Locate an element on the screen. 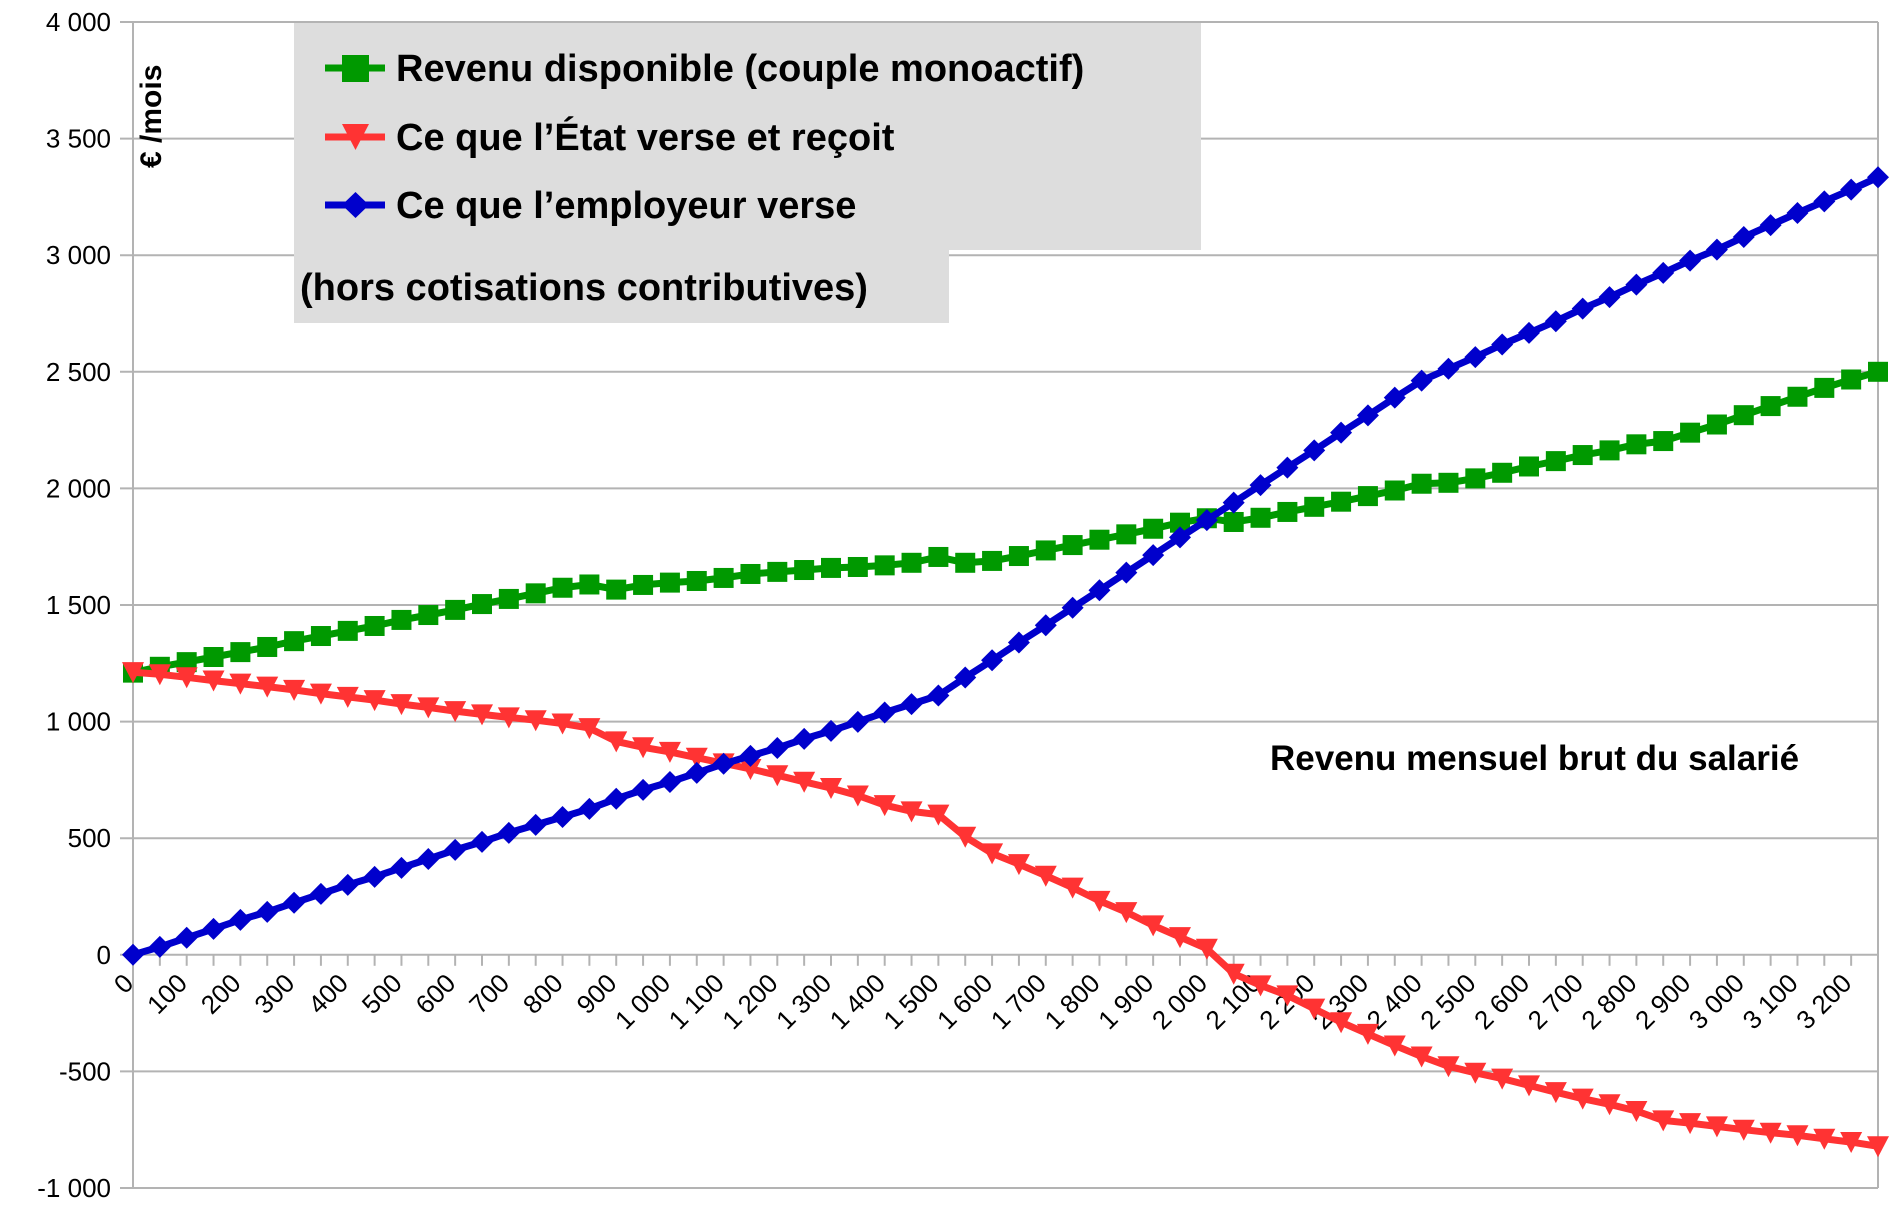 The height and width of the screenshot is (1209, 1890). y-tick-label: 2 000 is located at coordinates (78, 488).